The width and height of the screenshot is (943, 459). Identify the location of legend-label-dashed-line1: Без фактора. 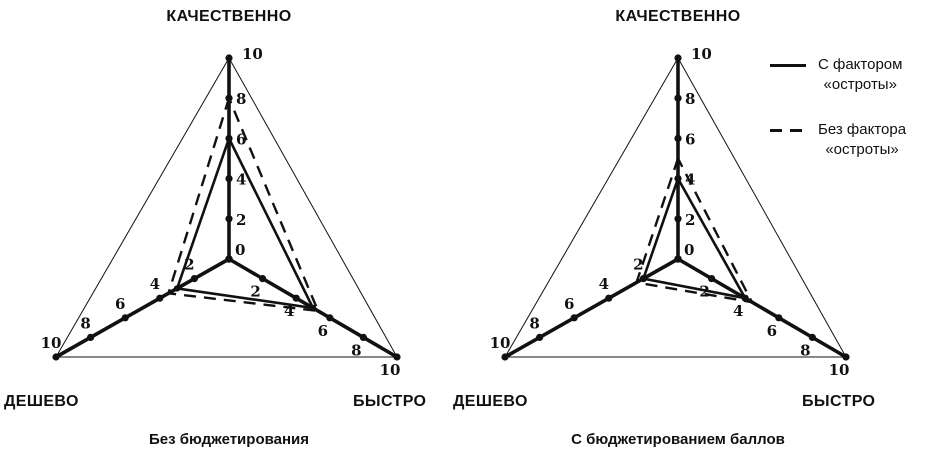
(862, 129).